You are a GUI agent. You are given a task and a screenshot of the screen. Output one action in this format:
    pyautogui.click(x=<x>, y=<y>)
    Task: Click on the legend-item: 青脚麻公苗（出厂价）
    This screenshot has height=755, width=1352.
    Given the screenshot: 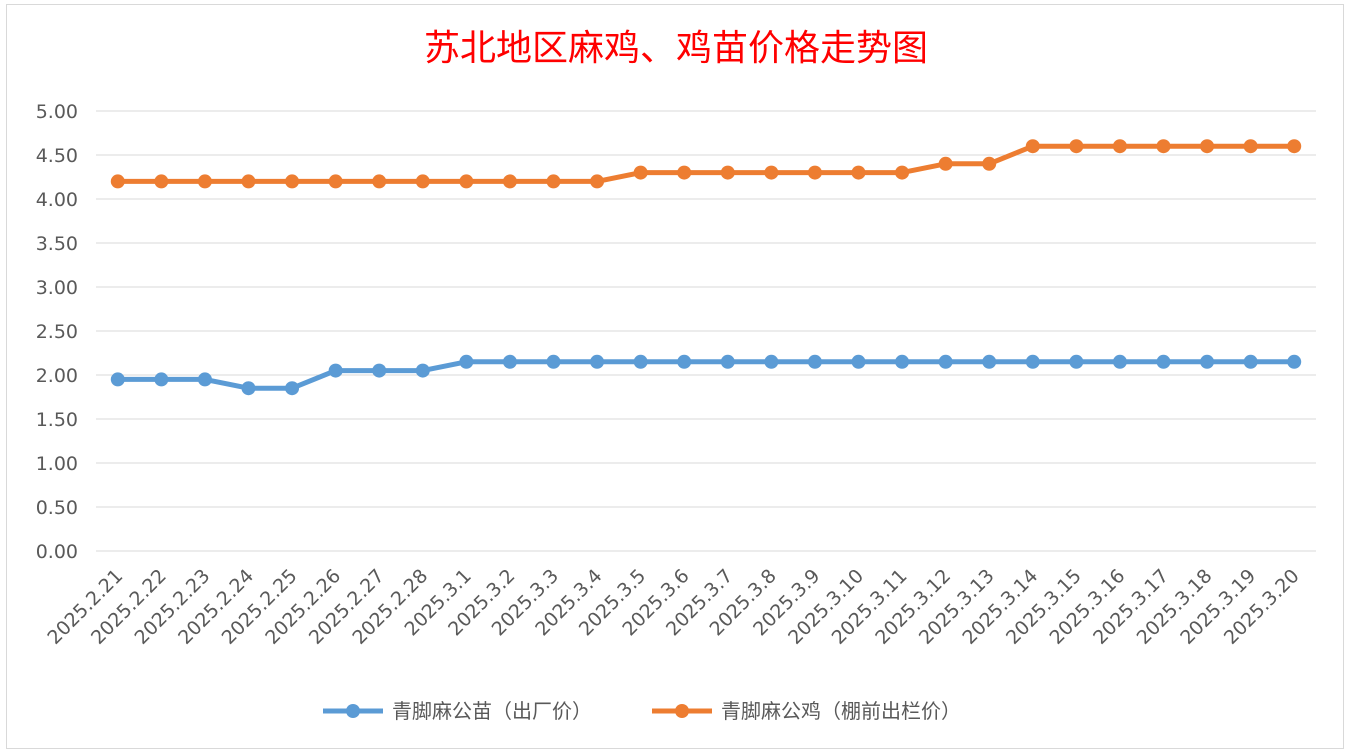 What is the action you would take?
    pyautogui.click(x=457, y=711)
    